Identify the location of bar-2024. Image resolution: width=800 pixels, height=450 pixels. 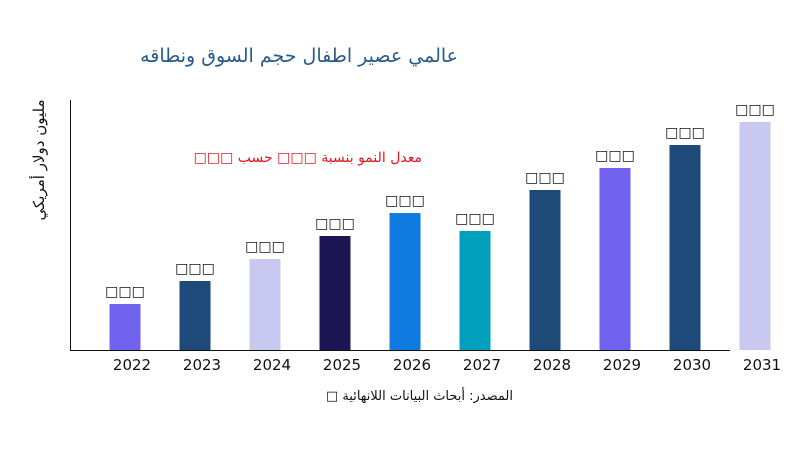
(265, 304).